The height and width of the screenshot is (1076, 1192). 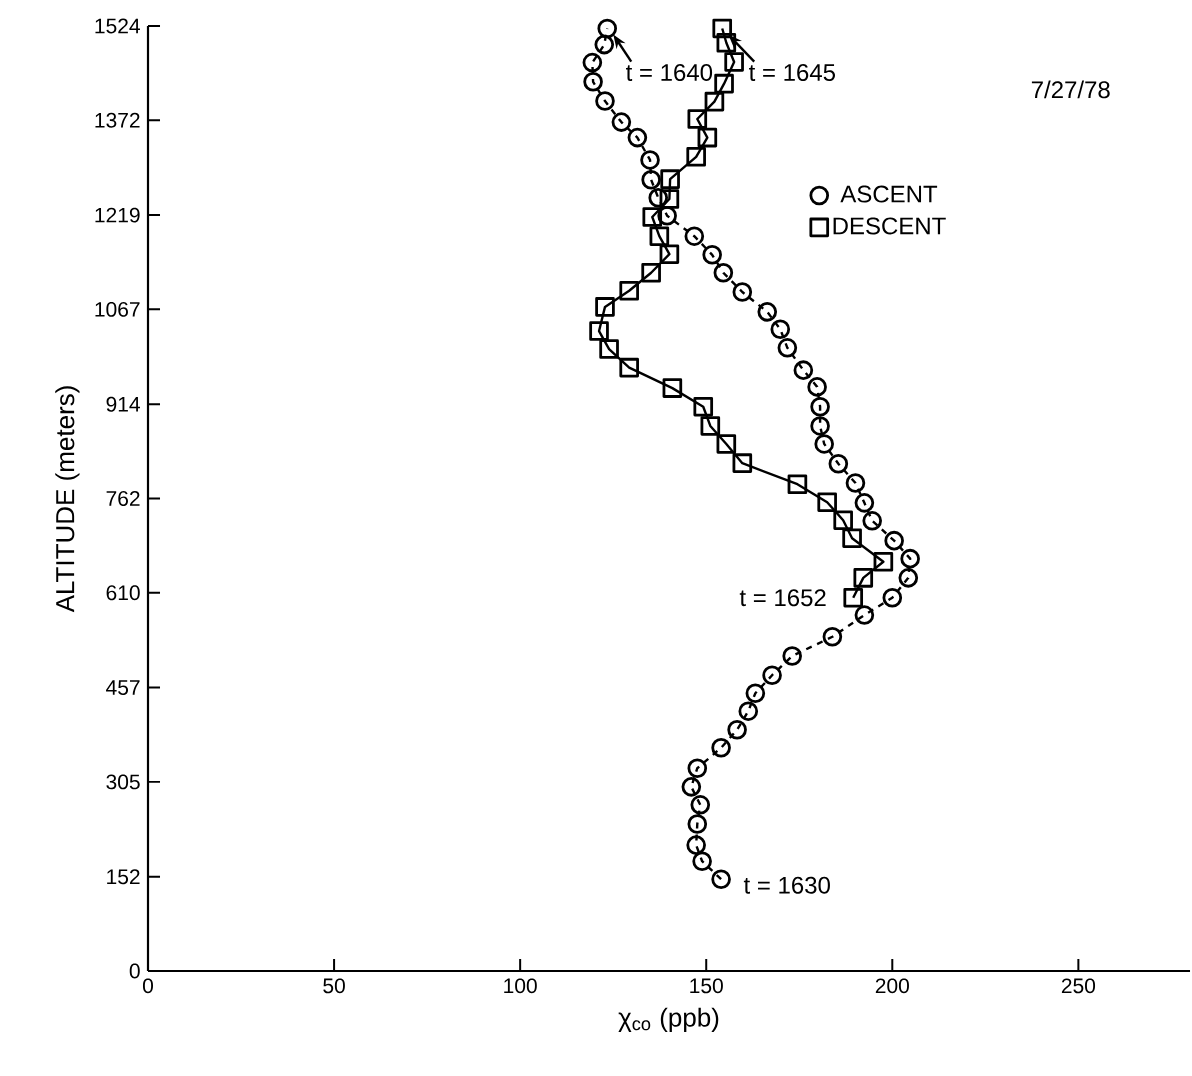 I want to click on x-tick-label: 100, so click(x=520, y=986).